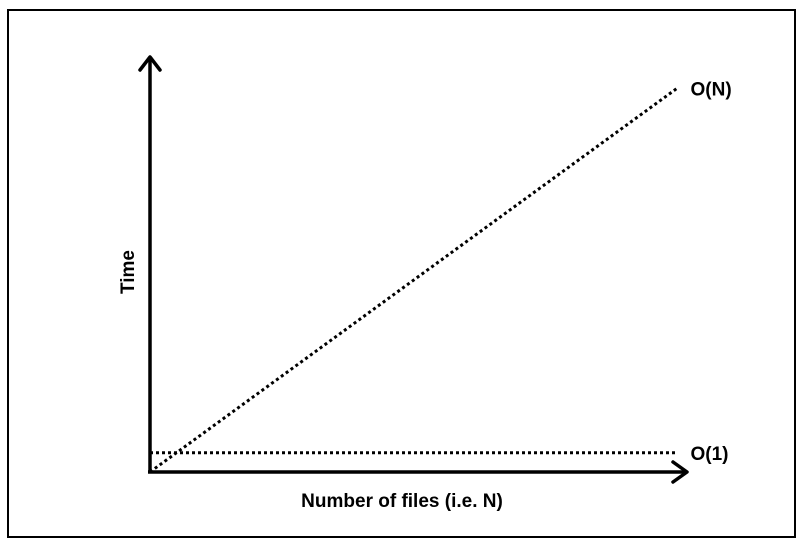  What do you see at coordinates (150, 63) in the screenshot?
I see `y-axis-arrow-icon` at bounding box center [150, 63].